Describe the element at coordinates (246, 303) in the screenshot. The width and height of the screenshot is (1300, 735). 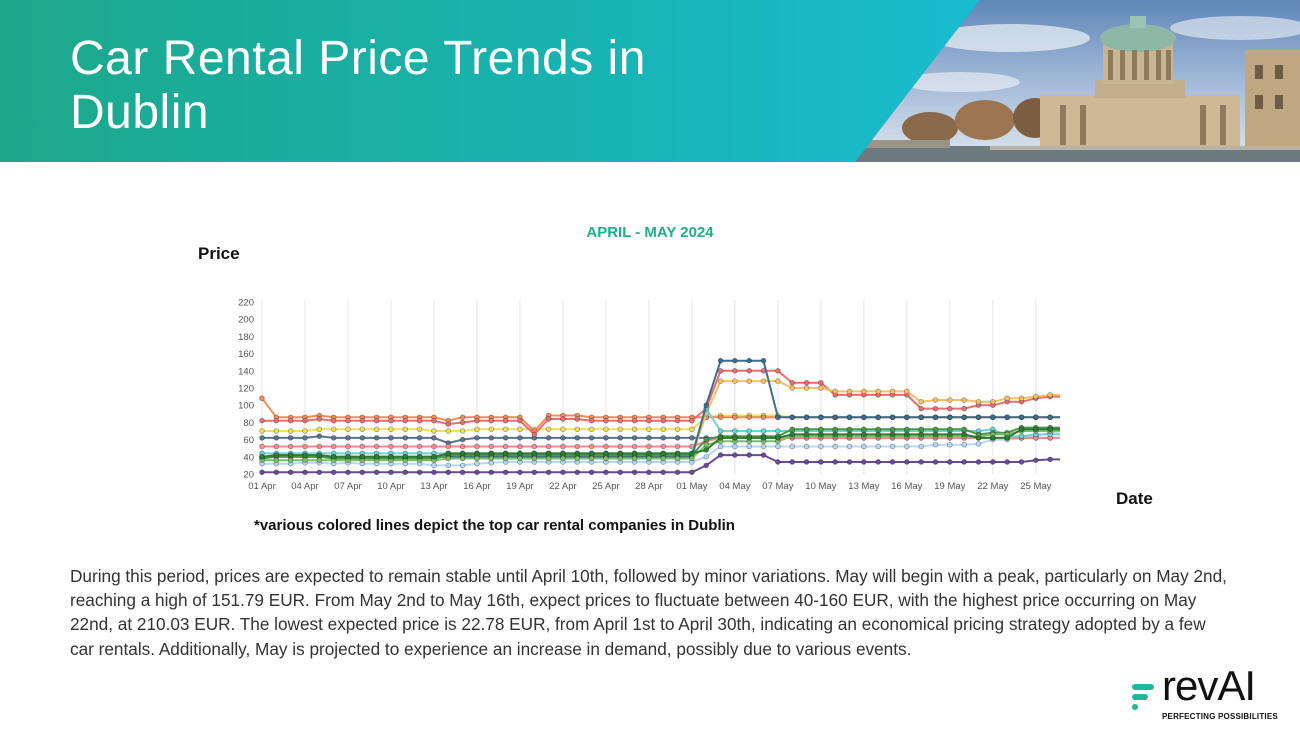
I see `y-tick-label: 220` at that location.